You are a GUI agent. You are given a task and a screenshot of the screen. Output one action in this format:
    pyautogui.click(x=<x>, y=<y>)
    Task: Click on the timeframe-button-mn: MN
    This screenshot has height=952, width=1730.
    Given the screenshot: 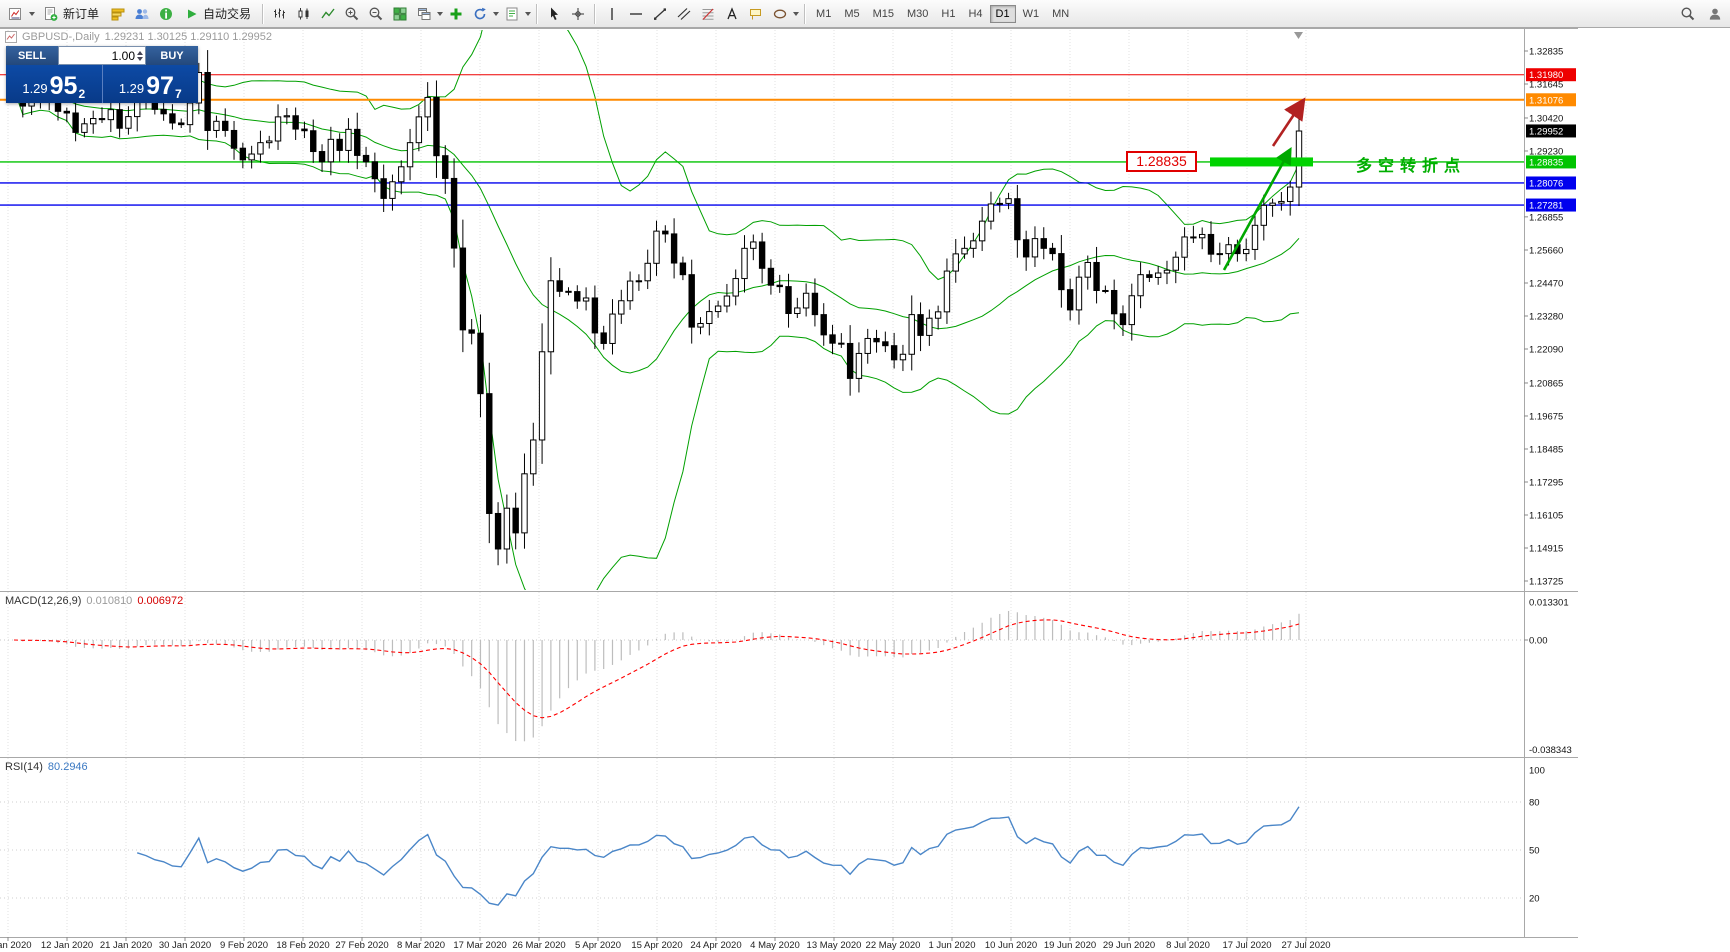 What is the action you would take?
    pyautogui.click(x=1061, y=13)
    